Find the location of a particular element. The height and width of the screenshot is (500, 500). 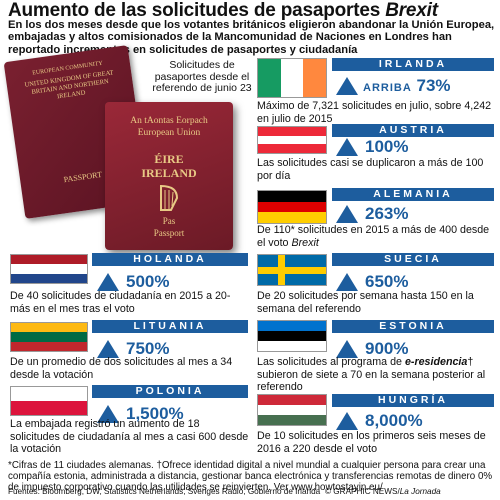

pct-lituania: 750% is located at coordinates (148, 348).